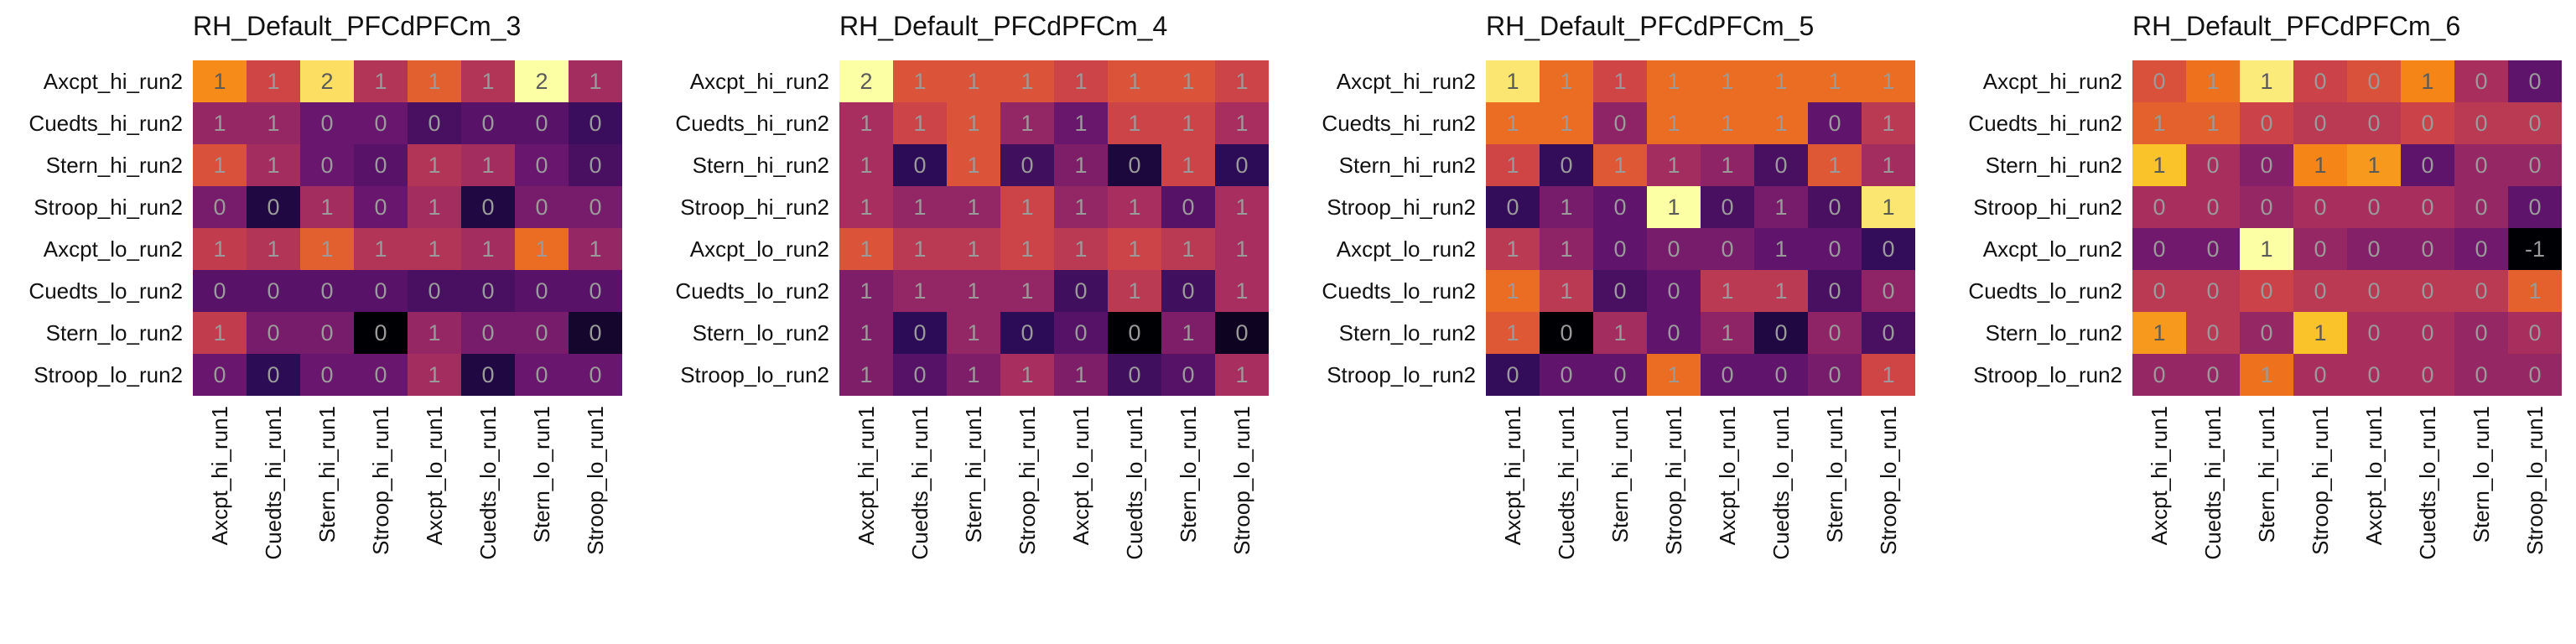 This screenshot has width=2576, height=644. What do you see at coordinates (219, 475) in the screenshot?
I see `column-label: Axcpt_hi_run1` at bounding box center [219, 475].